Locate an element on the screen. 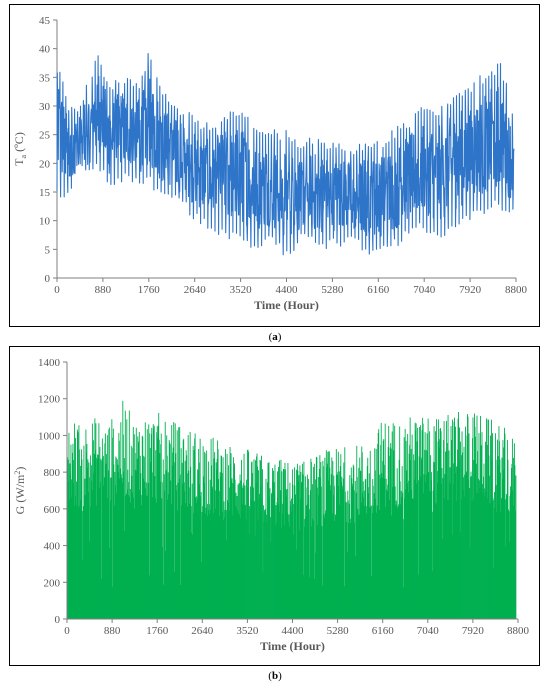 Image resolution: width=550 pixels, height=690 pixels. x-tick-label: 7920 is located at coordinates (470, 290).